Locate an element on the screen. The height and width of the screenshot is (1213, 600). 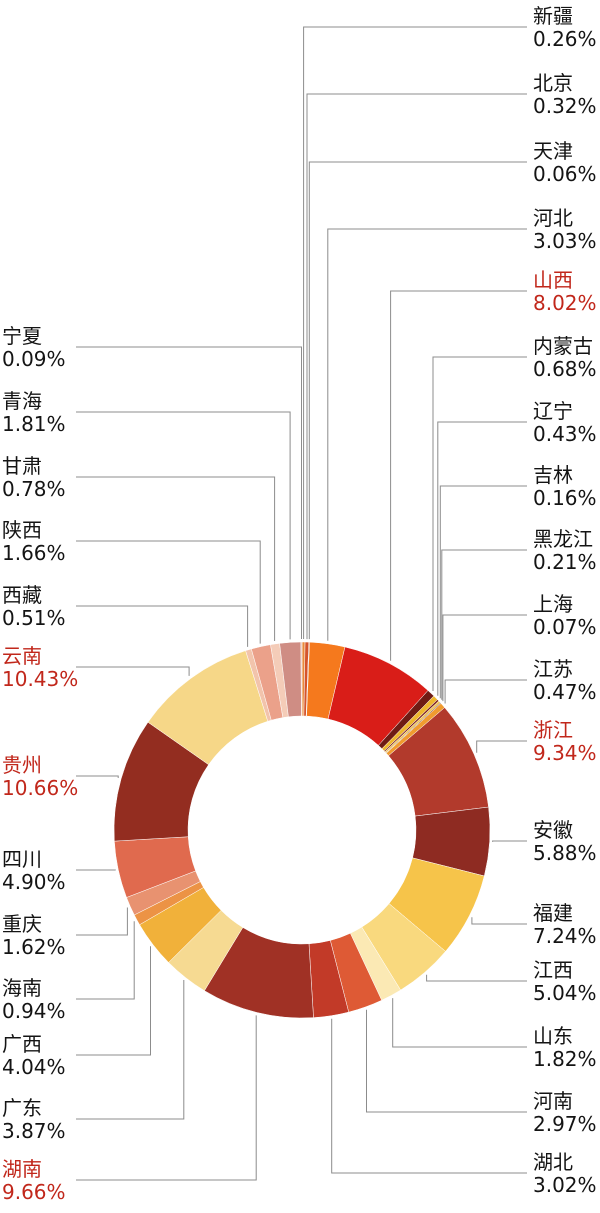
slice-label-name: 湖南 is located at coordinates (22, 1169).